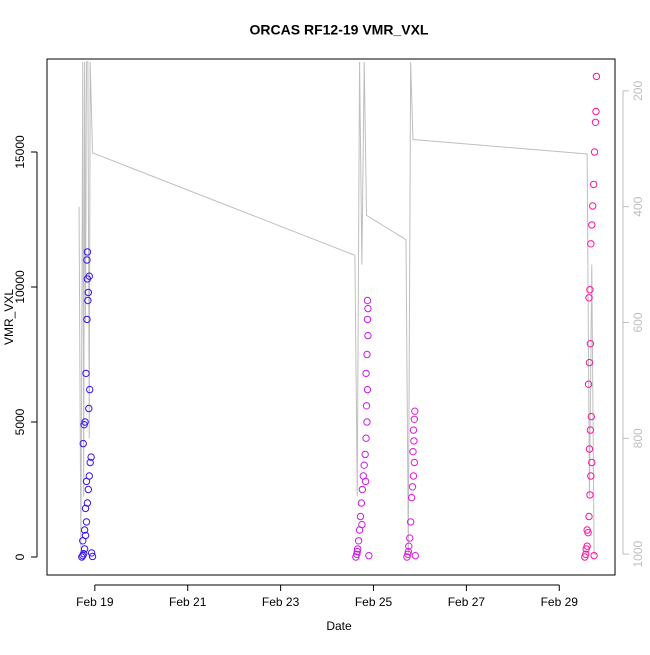 The width and height of the screenshot is (650, 655). What do you see at coordinates (20, 287) in the screenshot?
I see `y-tick-label: 10000` at bounding box center [20, 287].